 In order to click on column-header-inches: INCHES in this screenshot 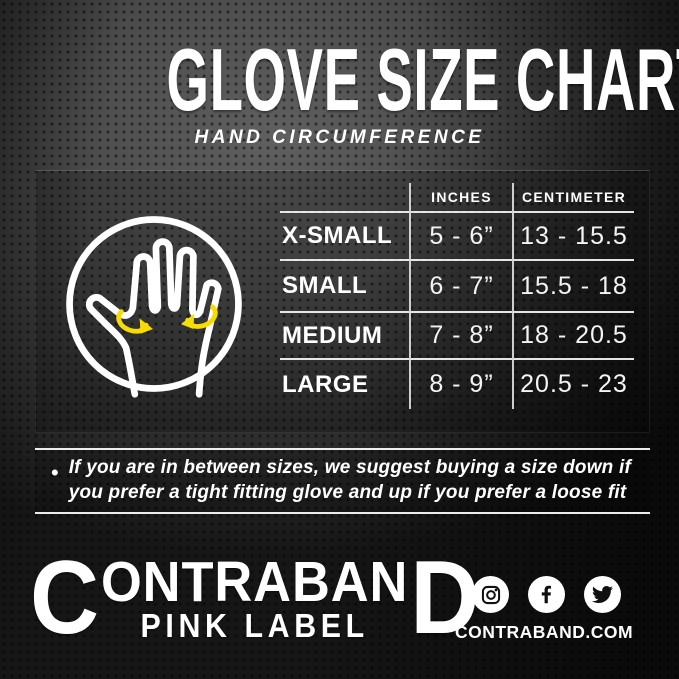, I will do `click(460, 198)`.